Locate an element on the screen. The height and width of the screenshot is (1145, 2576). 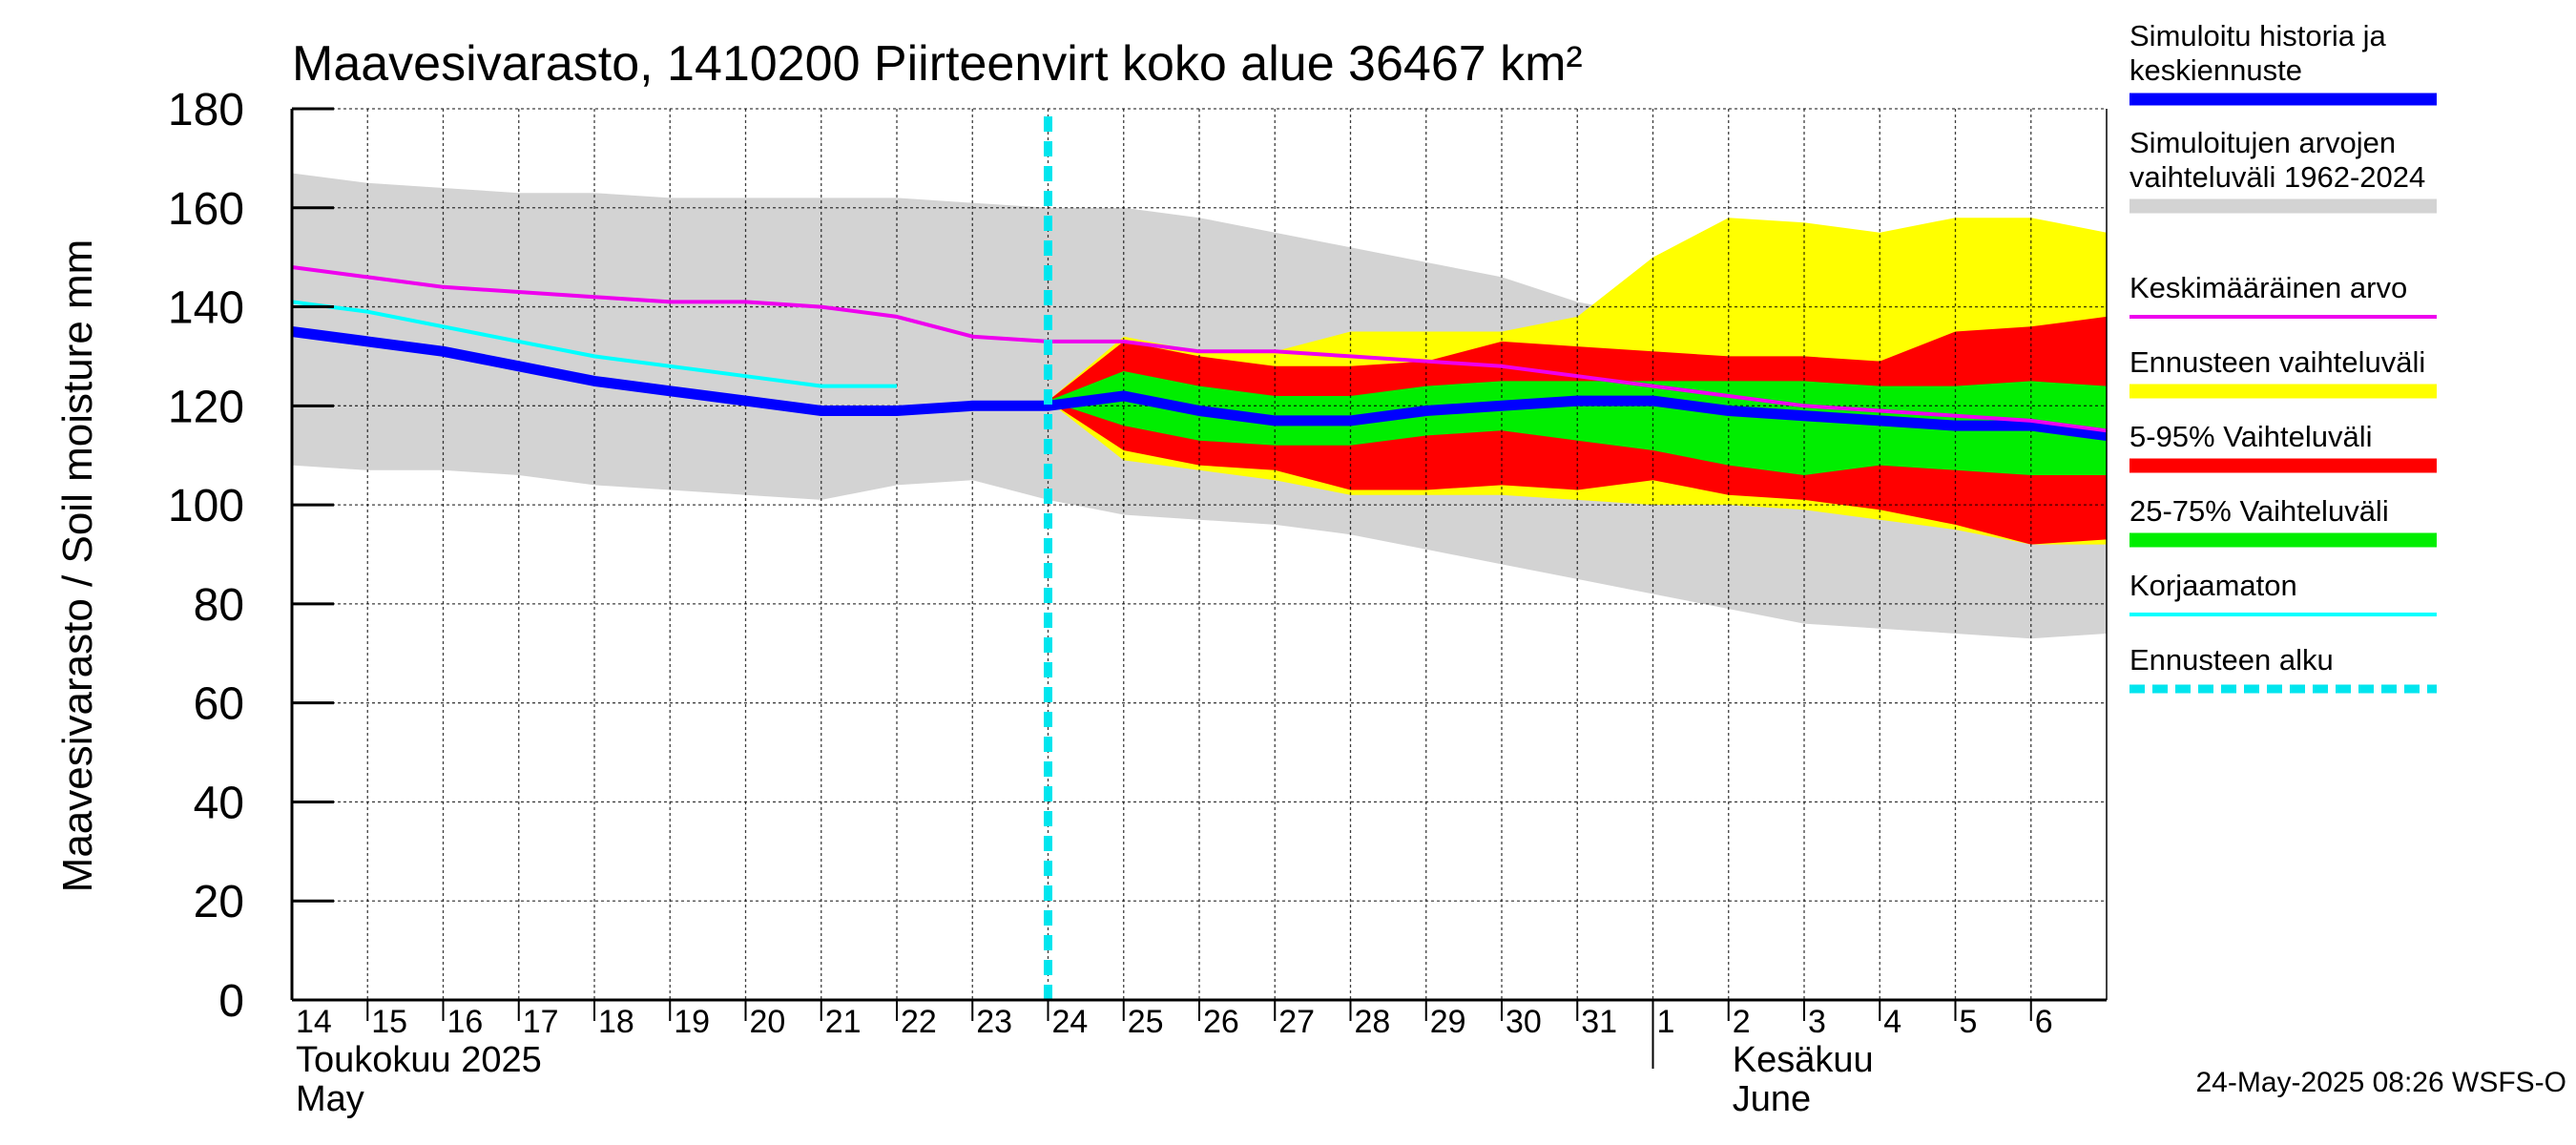
x-tick-label: 25 is located at coordinates (1146, 1022).